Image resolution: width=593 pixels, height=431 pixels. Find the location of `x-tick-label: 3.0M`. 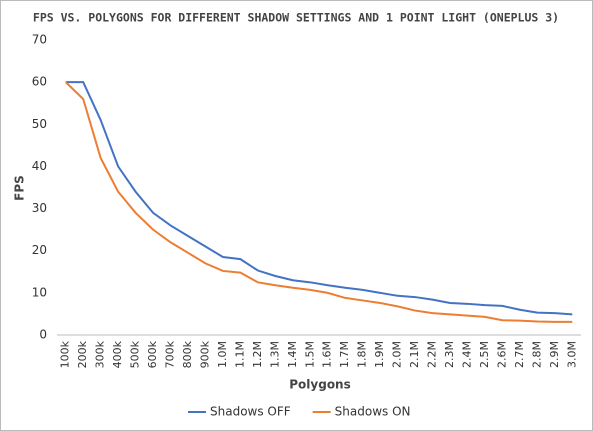

x-tick-label: 3.0M is located at coordinates (571, 354).